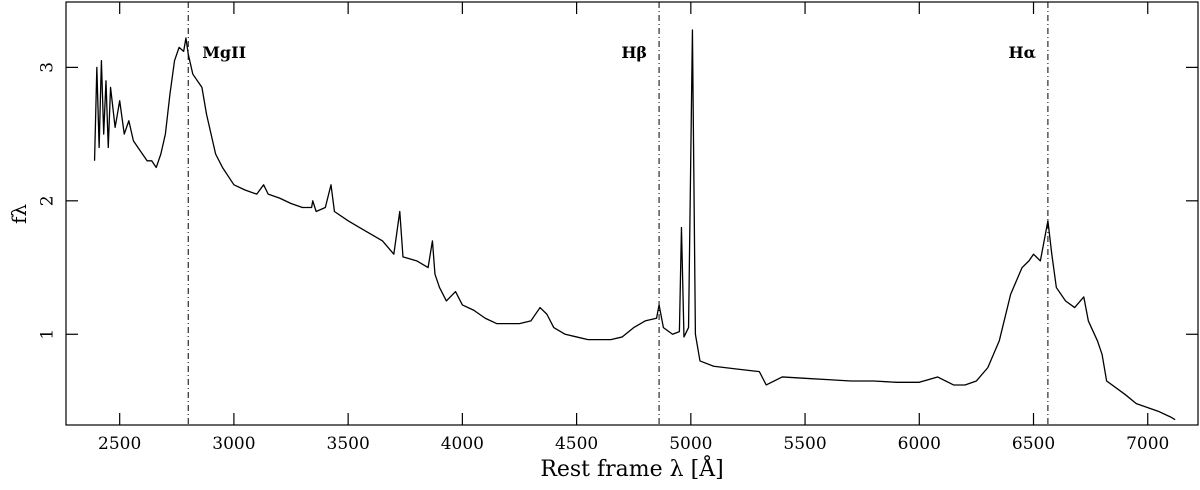  Describe the element at coordinates (48, 200) in the screenshot. I see `y-tick-label: 2` at that location.